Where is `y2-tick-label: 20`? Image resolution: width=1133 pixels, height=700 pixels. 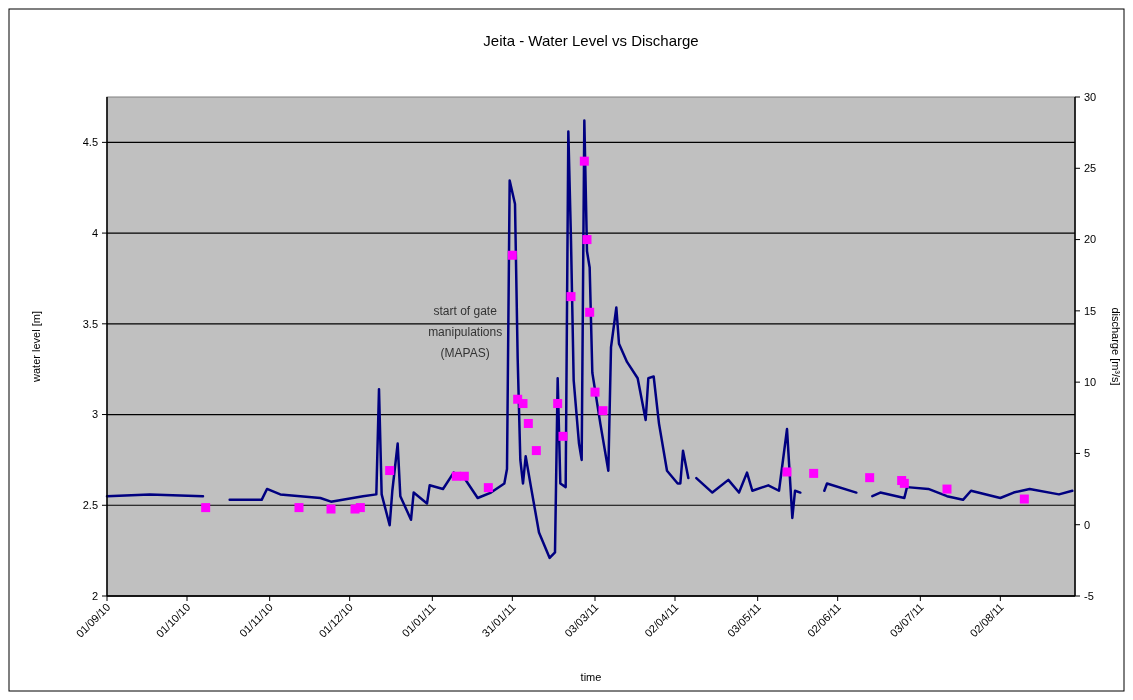
y2-tick-label: 20 is located at coordinates (1090, 239).